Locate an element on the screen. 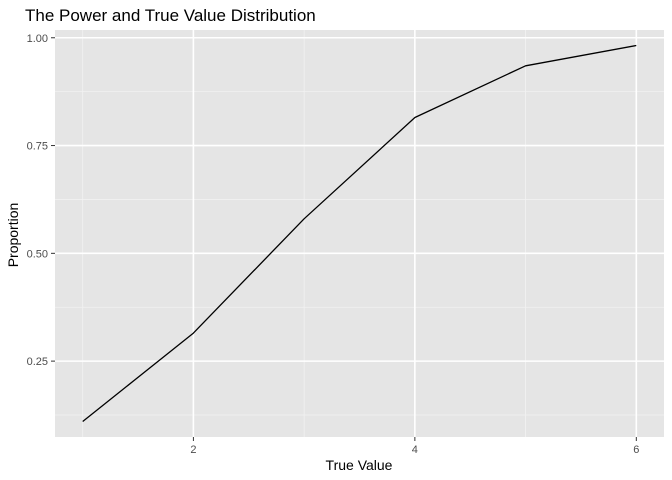 This screenshot has width=672, height=480. y-tick-label: 0.75 is located at coordinates (37, 147).